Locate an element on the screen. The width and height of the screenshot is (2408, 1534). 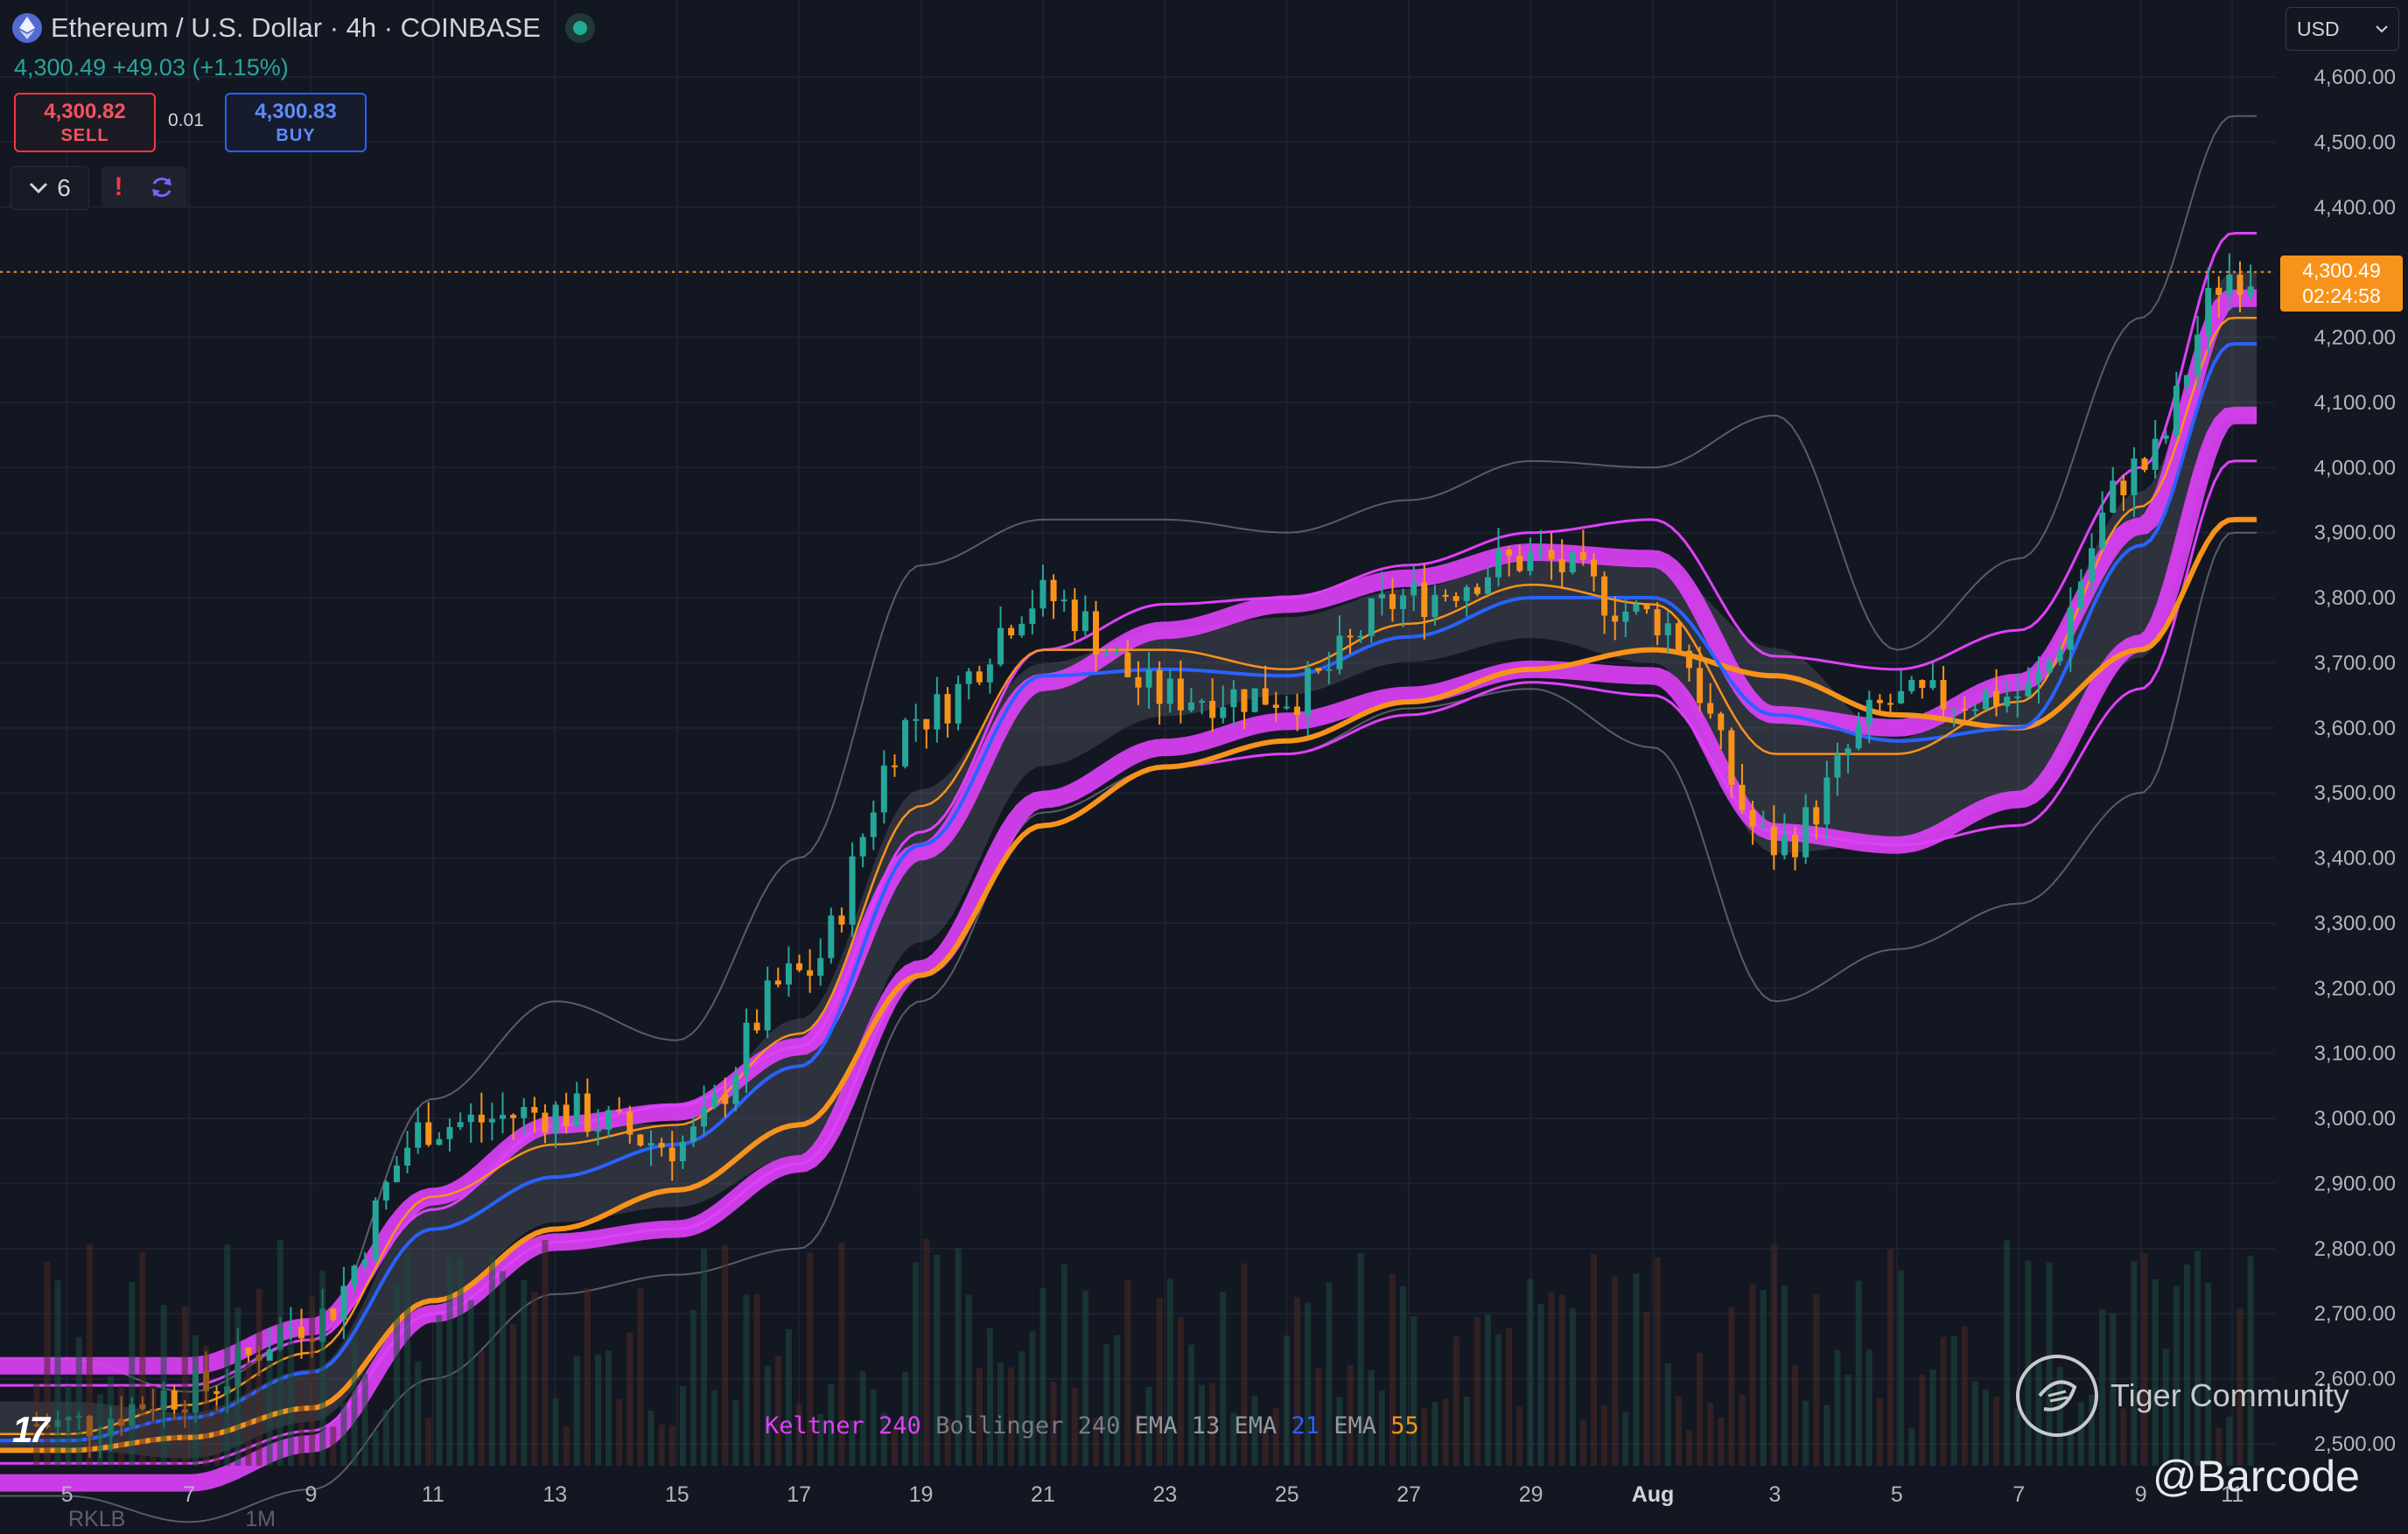
legend-indicator-name: Bollinger is located at coordinates (999, 1425).